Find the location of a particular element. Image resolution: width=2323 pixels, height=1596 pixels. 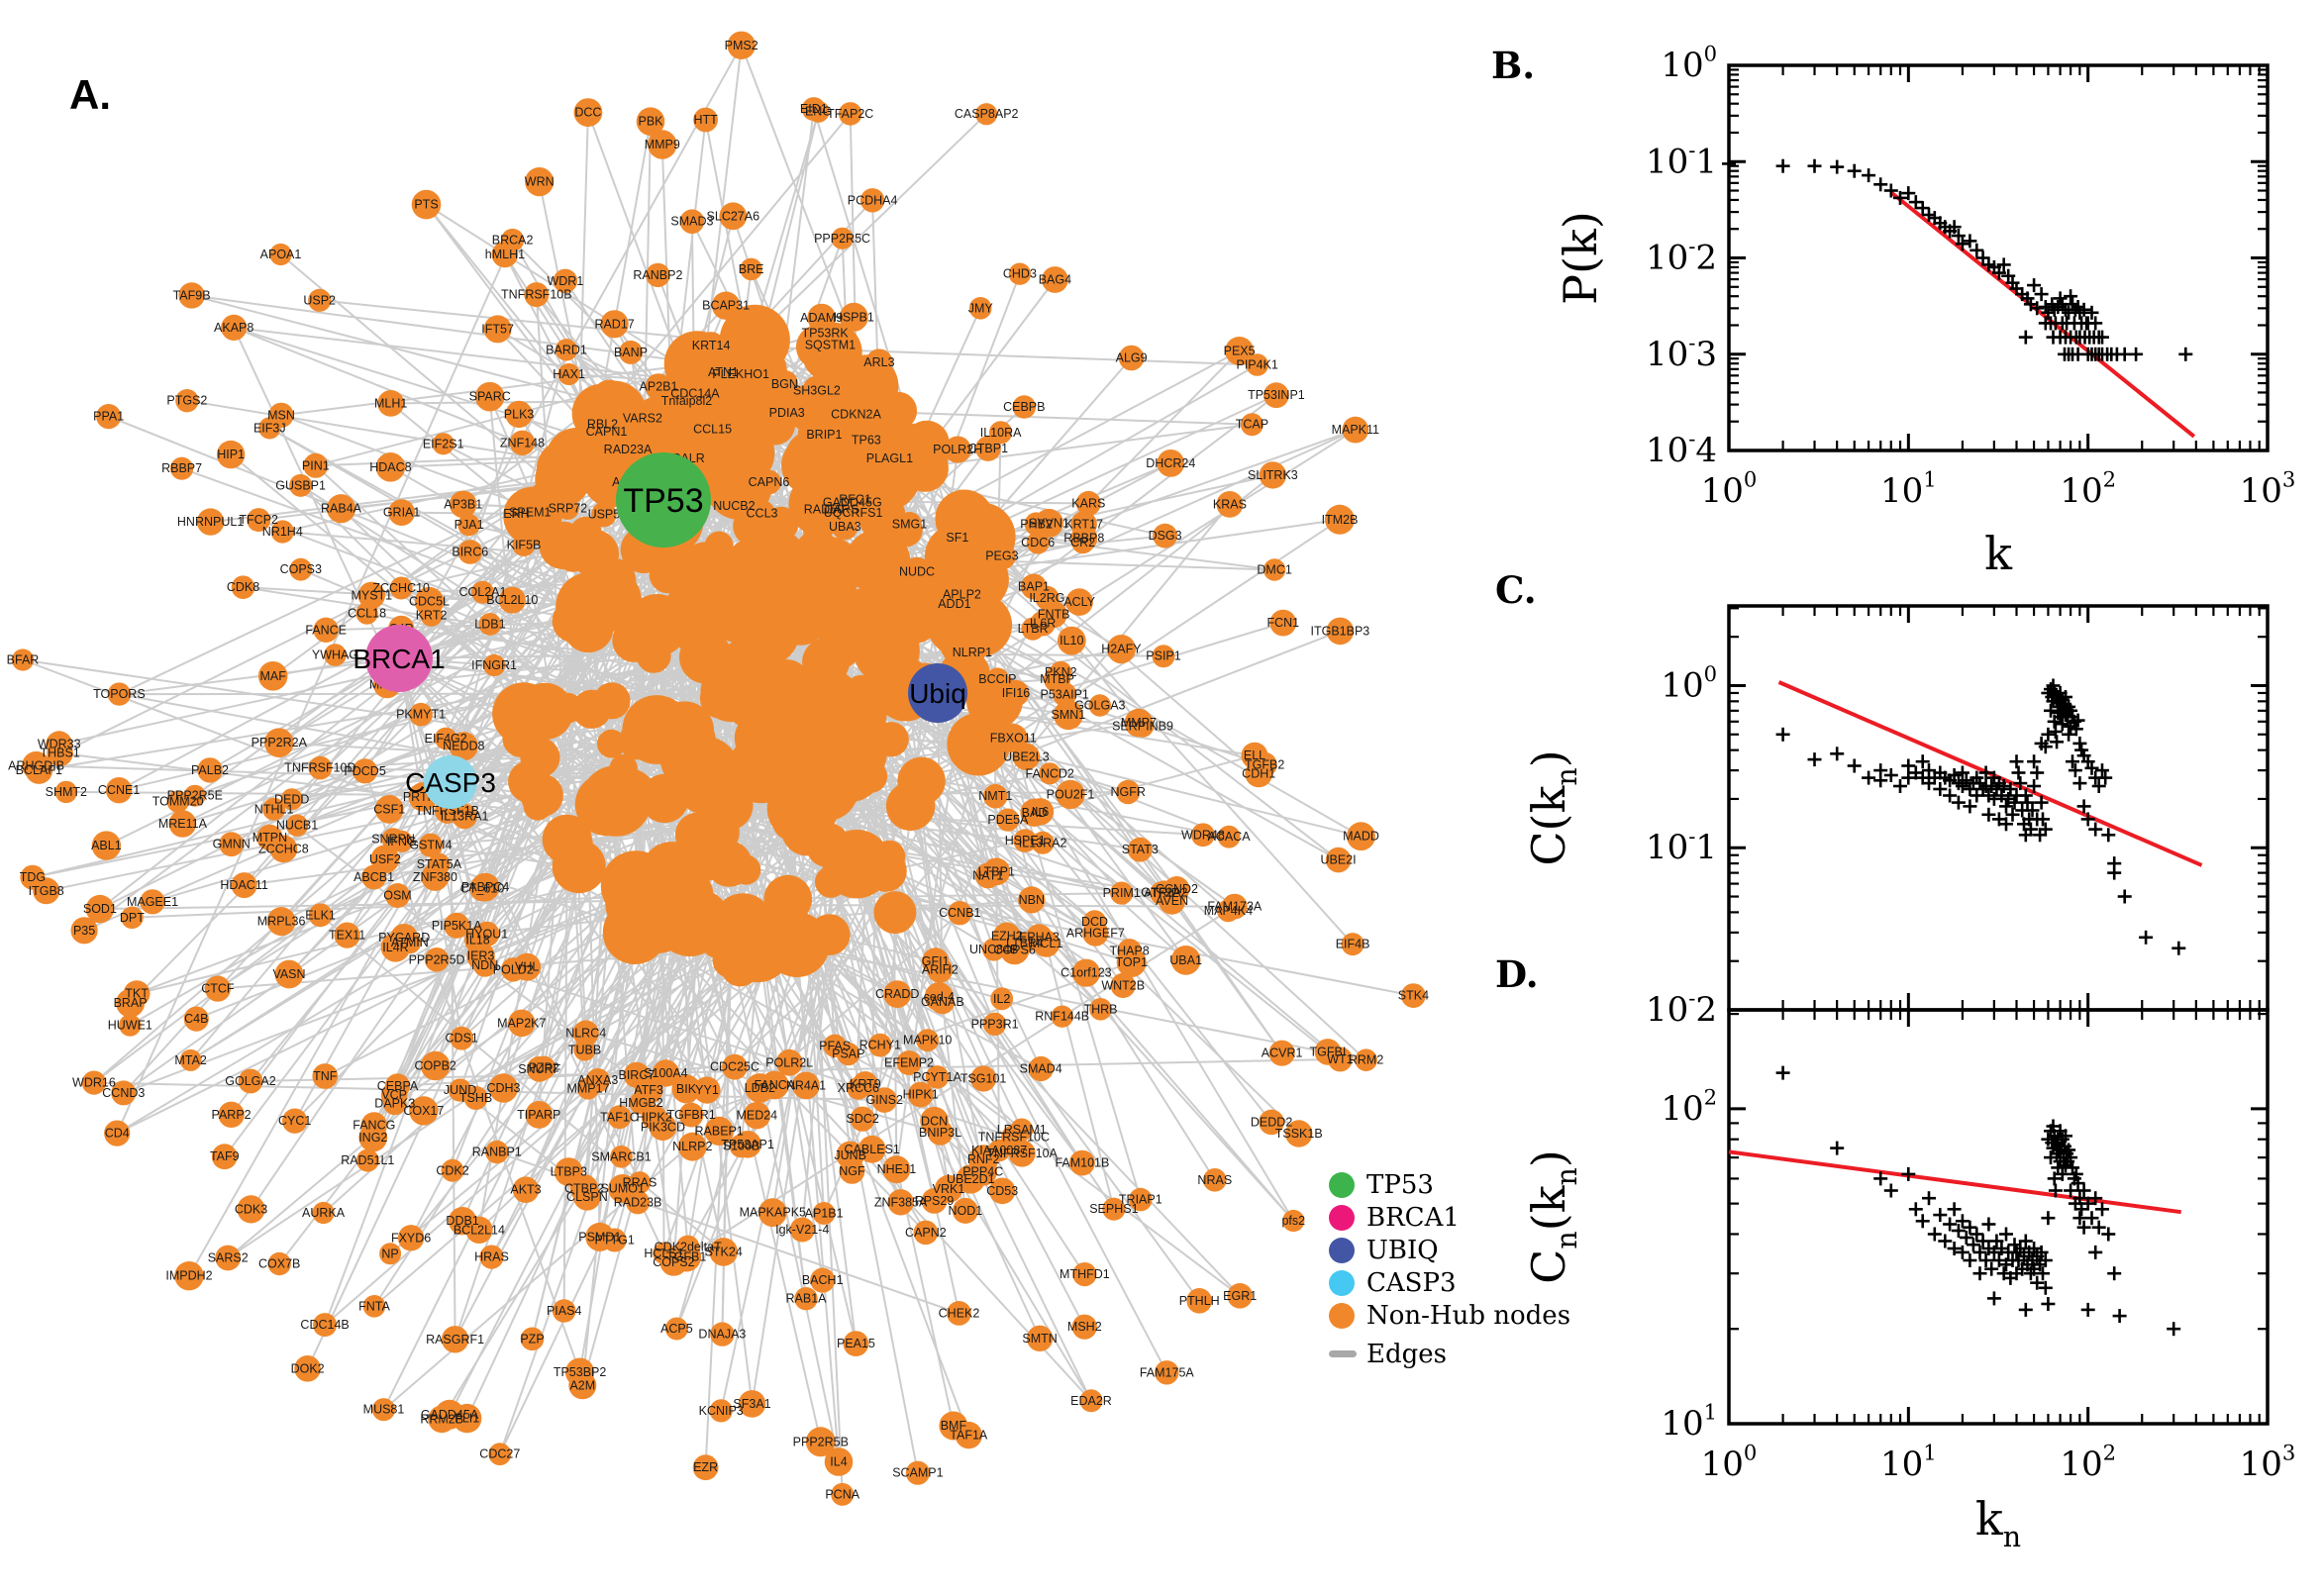

node-label: GFI1 is located at coordinates (936, 961).